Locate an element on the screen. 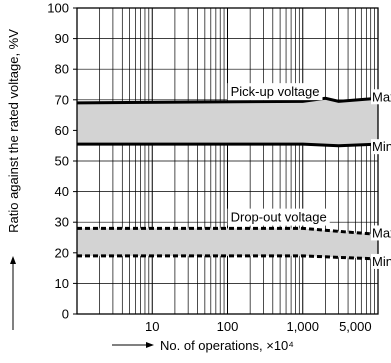  band-2-min-label: Min. is located at coordinates (381, 261).